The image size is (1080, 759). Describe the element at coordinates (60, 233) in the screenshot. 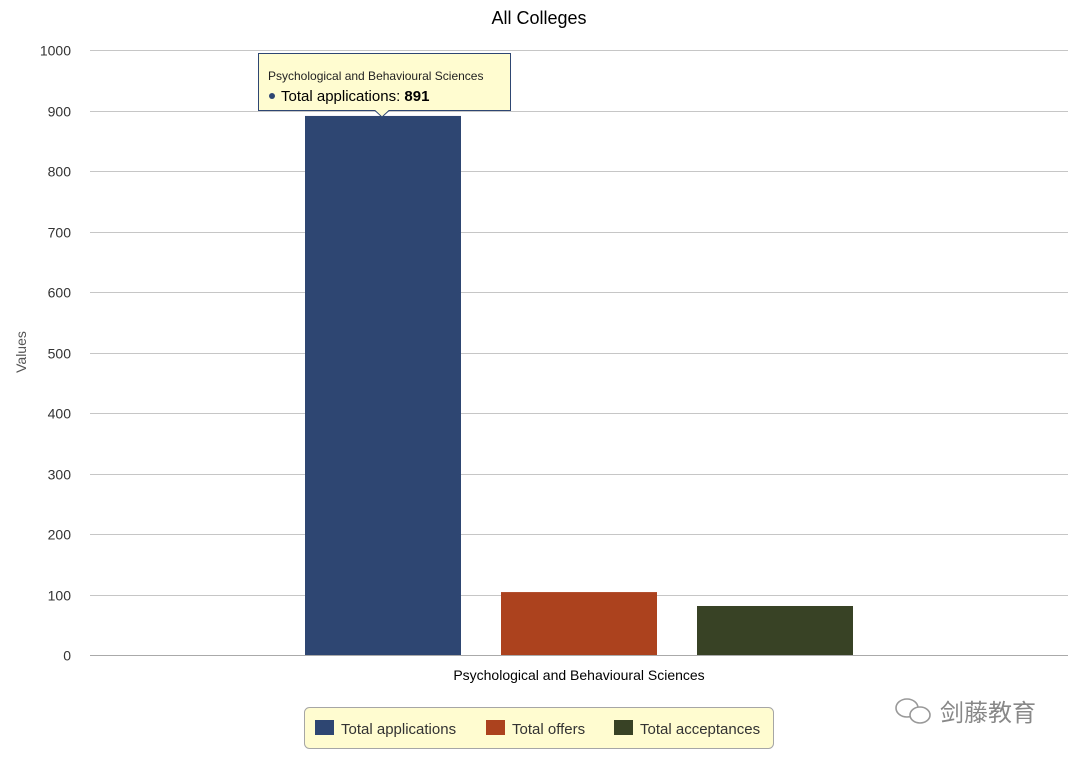

I see `y-tick-label: 700` at that location.